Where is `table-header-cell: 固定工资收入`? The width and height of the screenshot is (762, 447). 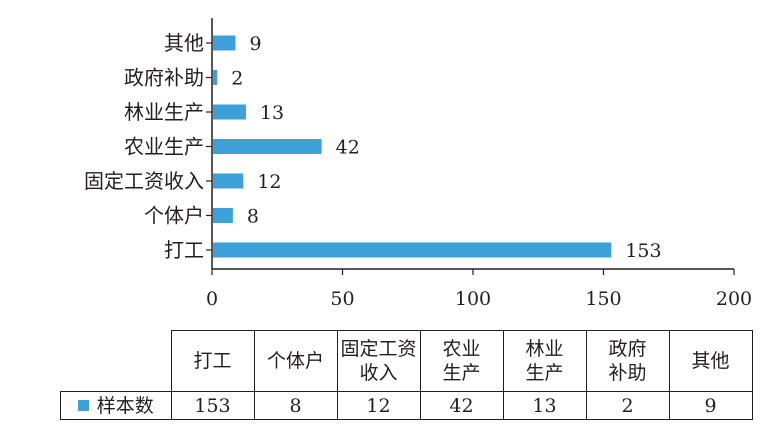 table-header-cell: 固定工资收入 is located at coordinates (378, 361).